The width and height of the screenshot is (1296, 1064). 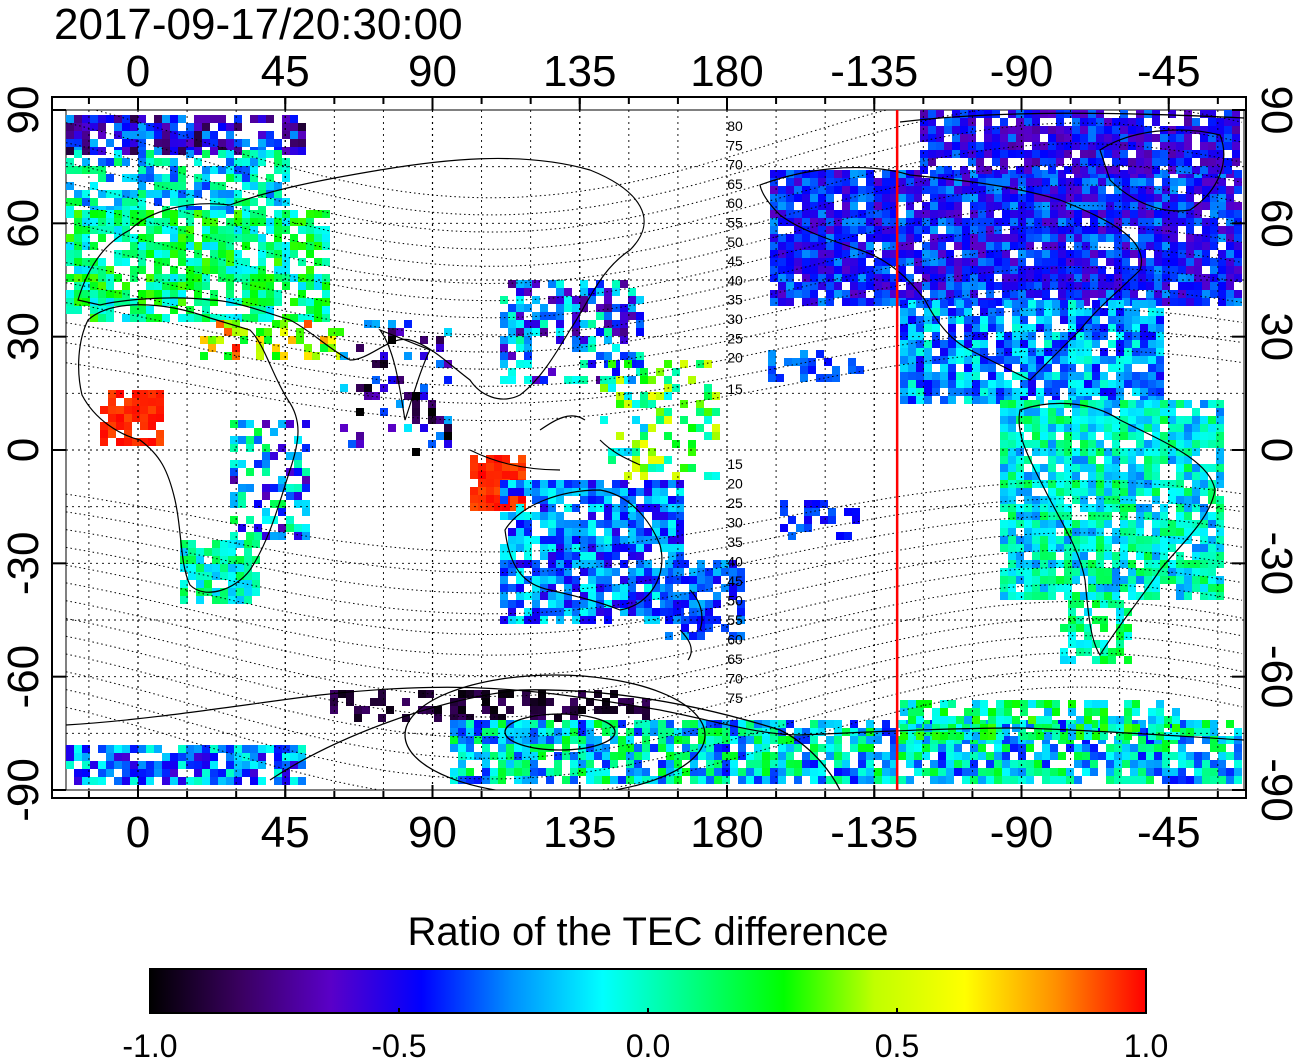 I want to click on top-longitude-tick-label: -45, so click(x=1169, y=71).